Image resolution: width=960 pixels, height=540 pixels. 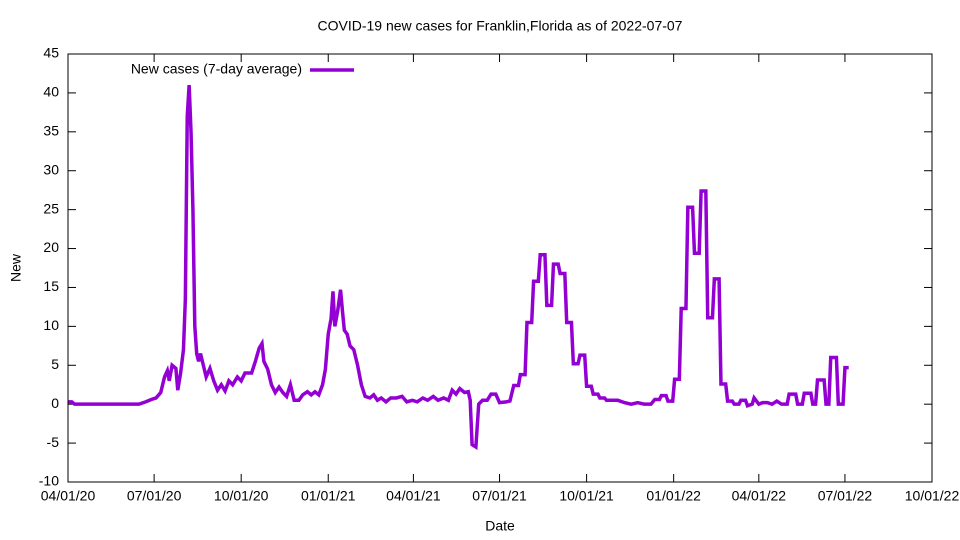 What do you see at coordinates (51, 169) in the screenshot?
I see `y-tick-label: 30` at bounding box center [51, 169].